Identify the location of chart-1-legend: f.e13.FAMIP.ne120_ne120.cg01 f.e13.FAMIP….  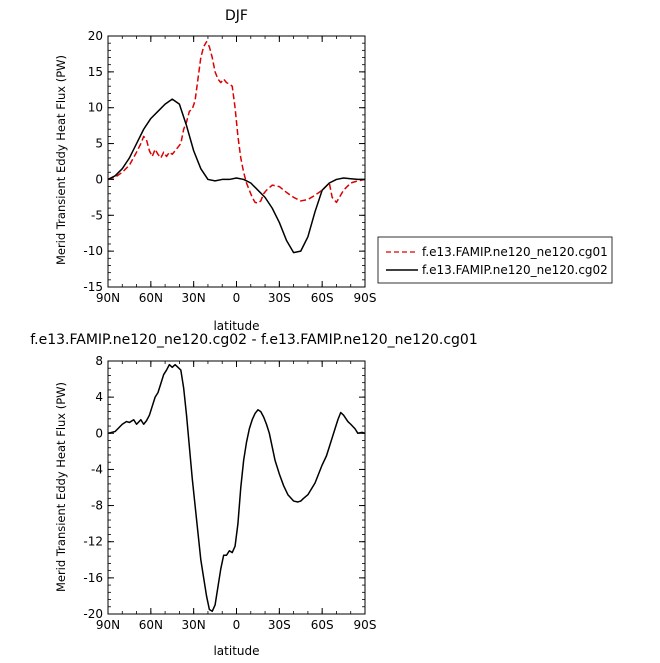
(495, 260).